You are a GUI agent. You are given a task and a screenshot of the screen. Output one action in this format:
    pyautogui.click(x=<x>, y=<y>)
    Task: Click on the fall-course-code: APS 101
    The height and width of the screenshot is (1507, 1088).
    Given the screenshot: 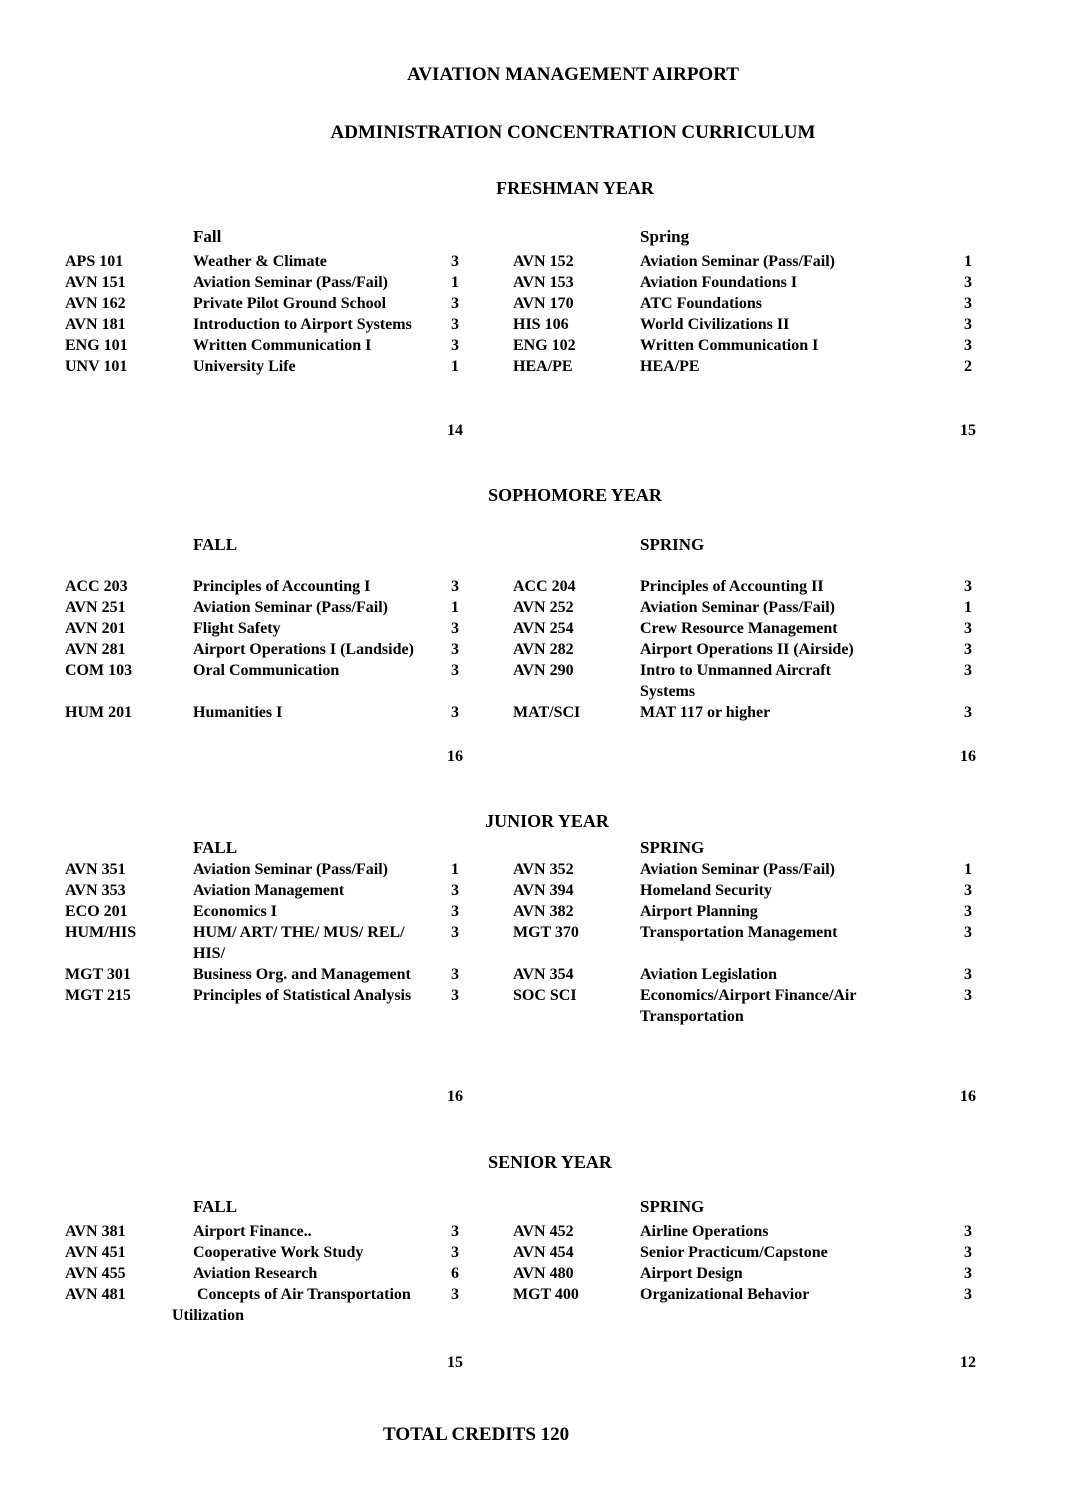 What is the action you would take?
    pyautogui.click(x=94, y=261)
    